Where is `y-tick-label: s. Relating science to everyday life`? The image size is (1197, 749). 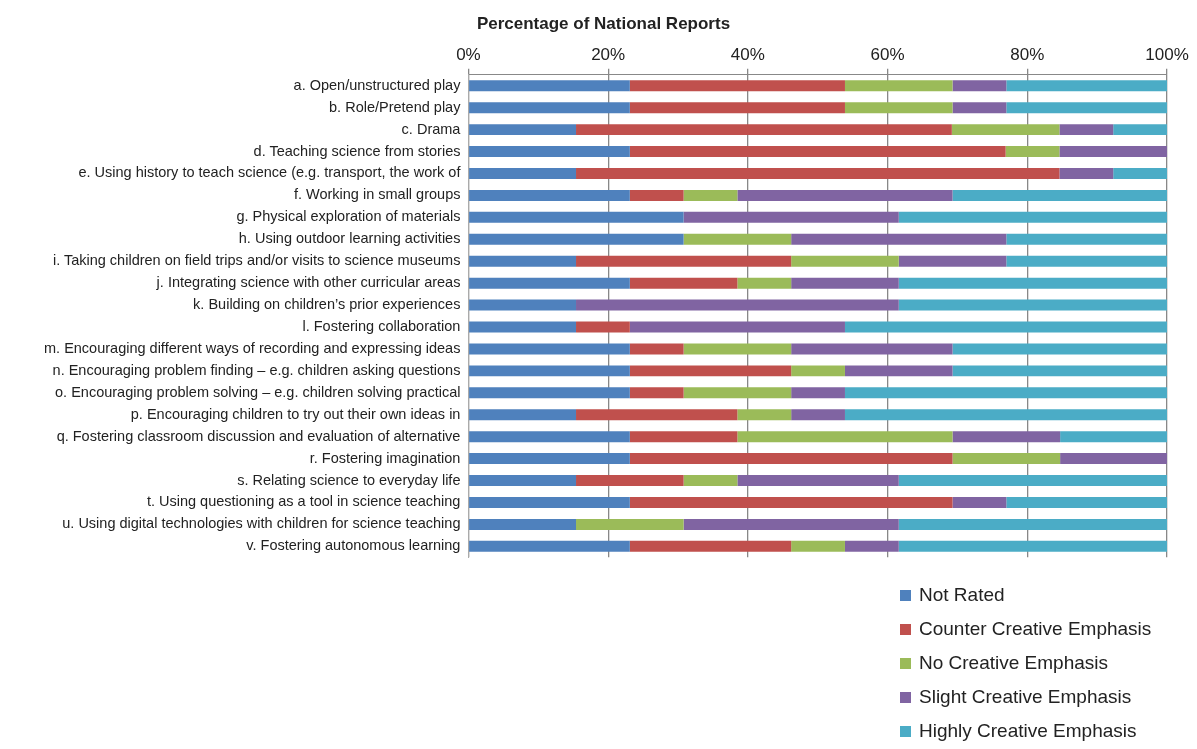
y-tick-label: s. Relating science to everyday life is located at coordinates (349, 479).